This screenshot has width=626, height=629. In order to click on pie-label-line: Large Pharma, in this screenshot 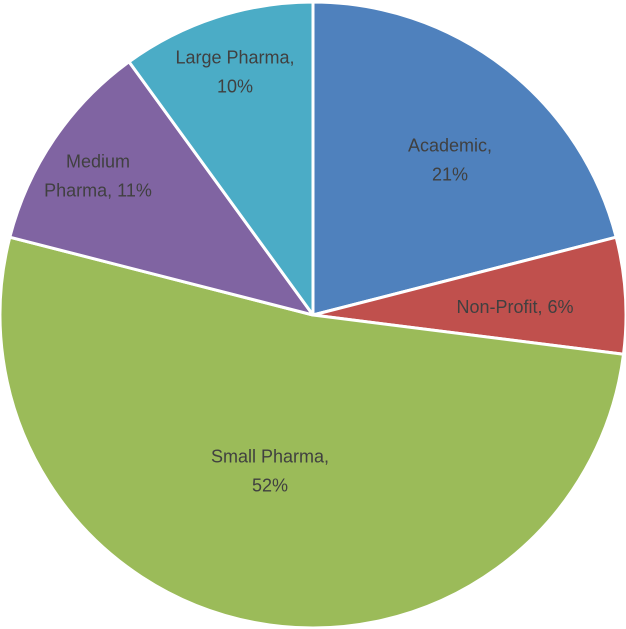, I will do `click(234, 58)`.